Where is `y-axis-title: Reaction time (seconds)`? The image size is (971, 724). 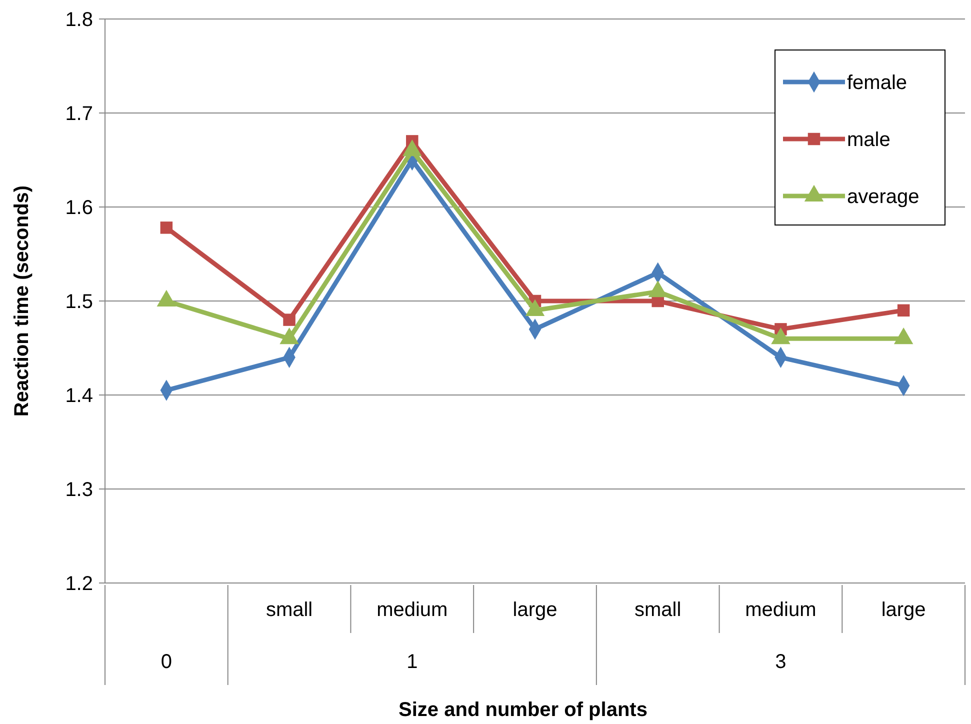
y-axis-title: Reaction time (seconds) is located at coordinates (22, 301).